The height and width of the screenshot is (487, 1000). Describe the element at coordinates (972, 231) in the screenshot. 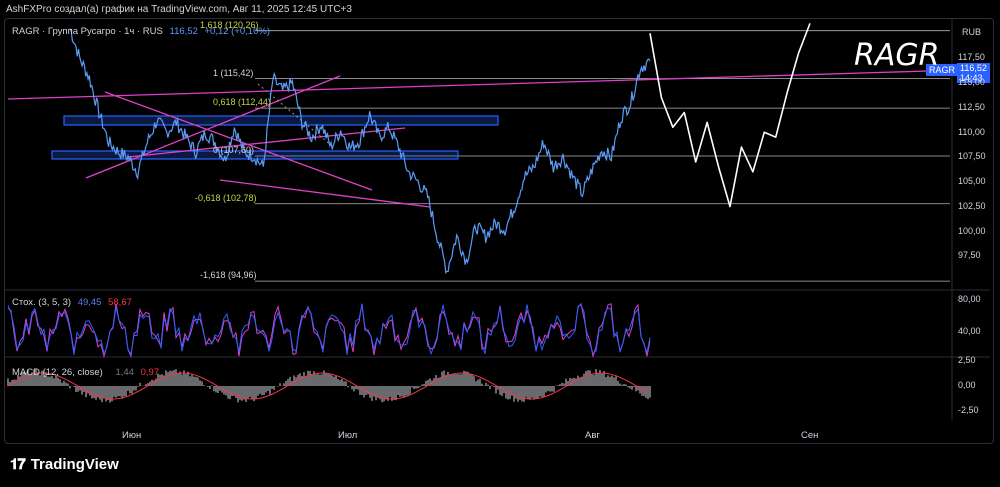

I see `price-axis-tick: 100,00` at that location.